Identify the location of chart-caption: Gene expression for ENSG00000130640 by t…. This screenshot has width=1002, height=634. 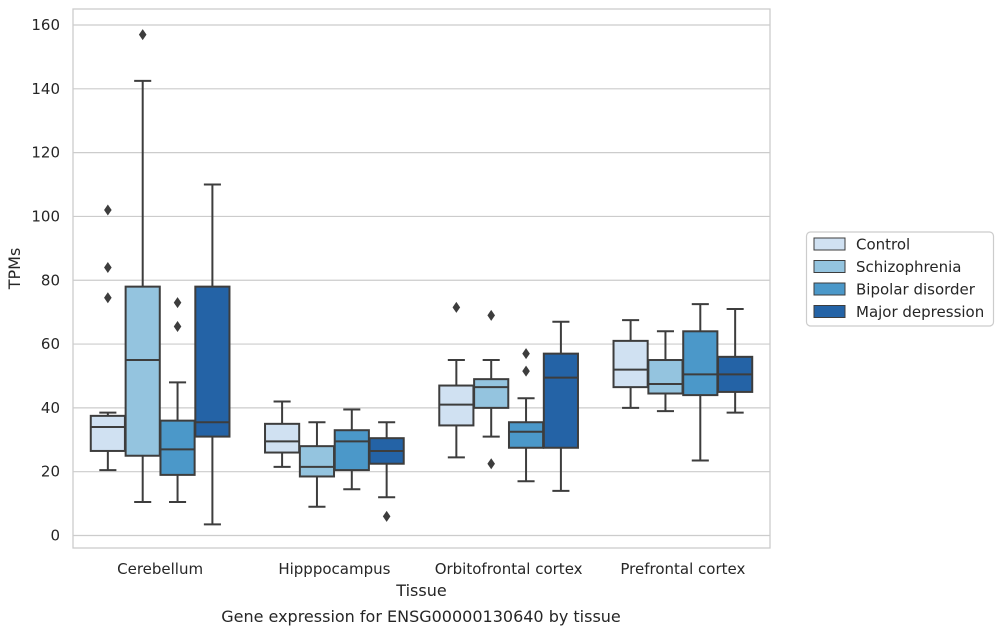
(421, 616).